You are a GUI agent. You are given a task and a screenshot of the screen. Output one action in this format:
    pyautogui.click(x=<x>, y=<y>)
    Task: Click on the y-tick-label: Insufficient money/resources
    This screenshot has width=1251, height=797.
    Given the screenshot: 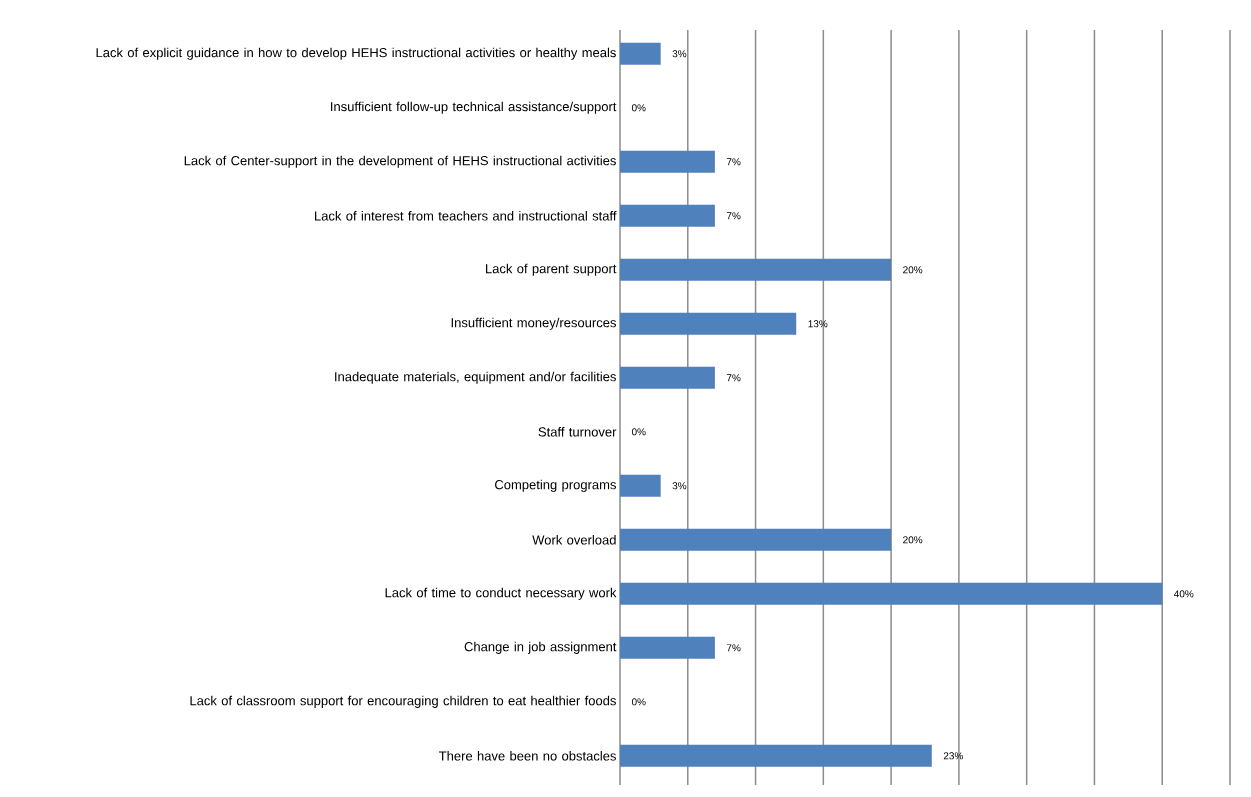 What is the action you would take?
    pyautogui.click(x=533, y=323)
    